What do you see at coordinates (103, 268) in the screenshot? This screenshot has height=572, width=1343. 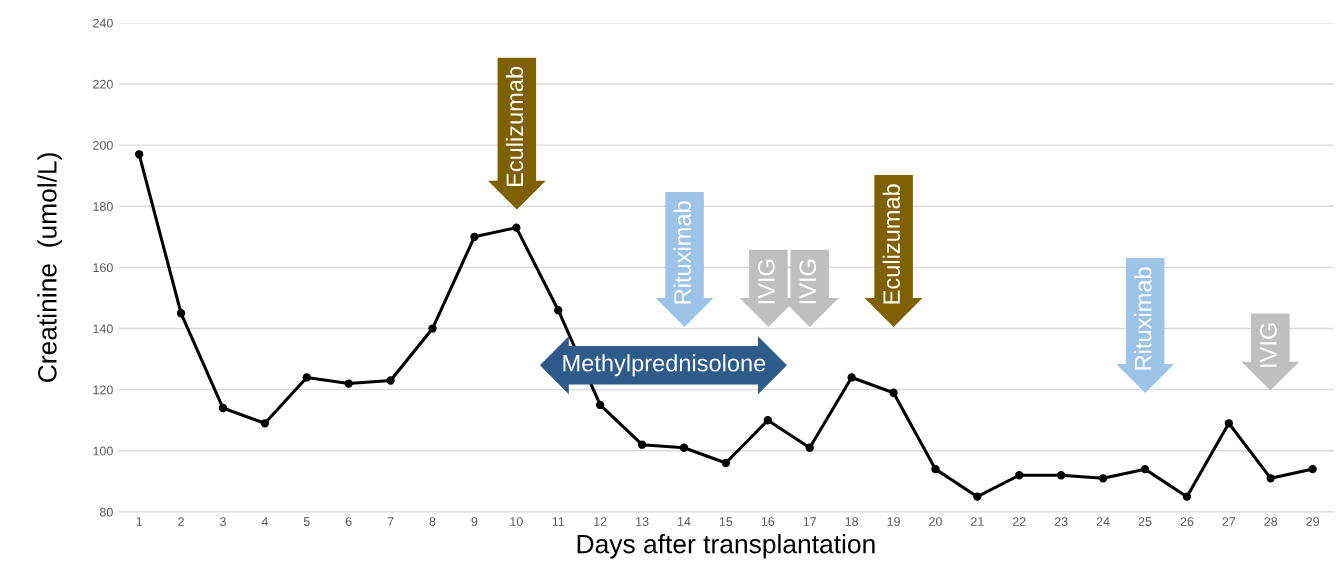 I see `y-tick-label: 160` at bounding box center [103, 268].